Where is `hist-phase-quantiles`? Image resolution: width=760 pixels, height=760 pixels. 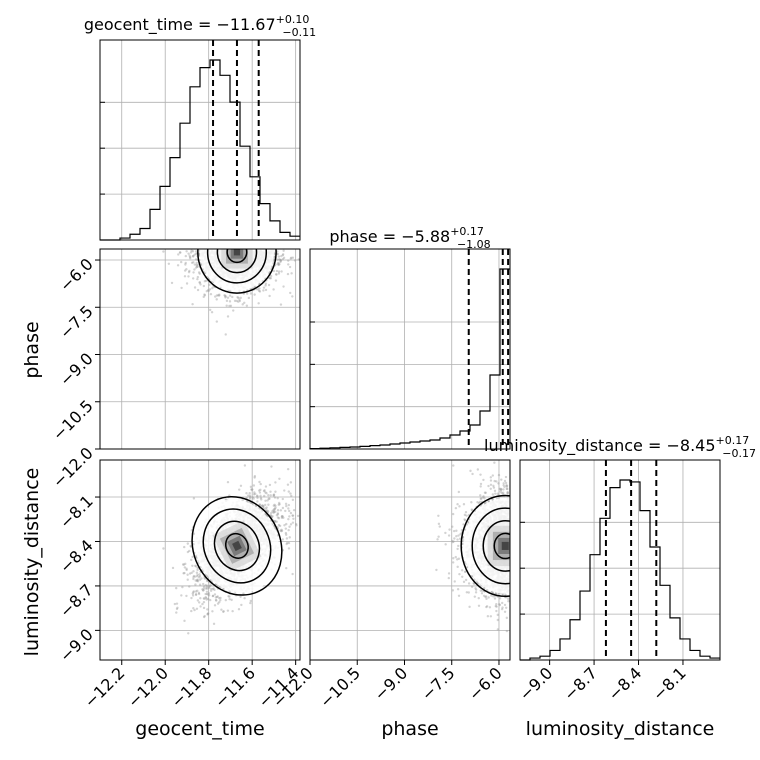
hist-phase-quantiles is located at coordinates (488, 349).